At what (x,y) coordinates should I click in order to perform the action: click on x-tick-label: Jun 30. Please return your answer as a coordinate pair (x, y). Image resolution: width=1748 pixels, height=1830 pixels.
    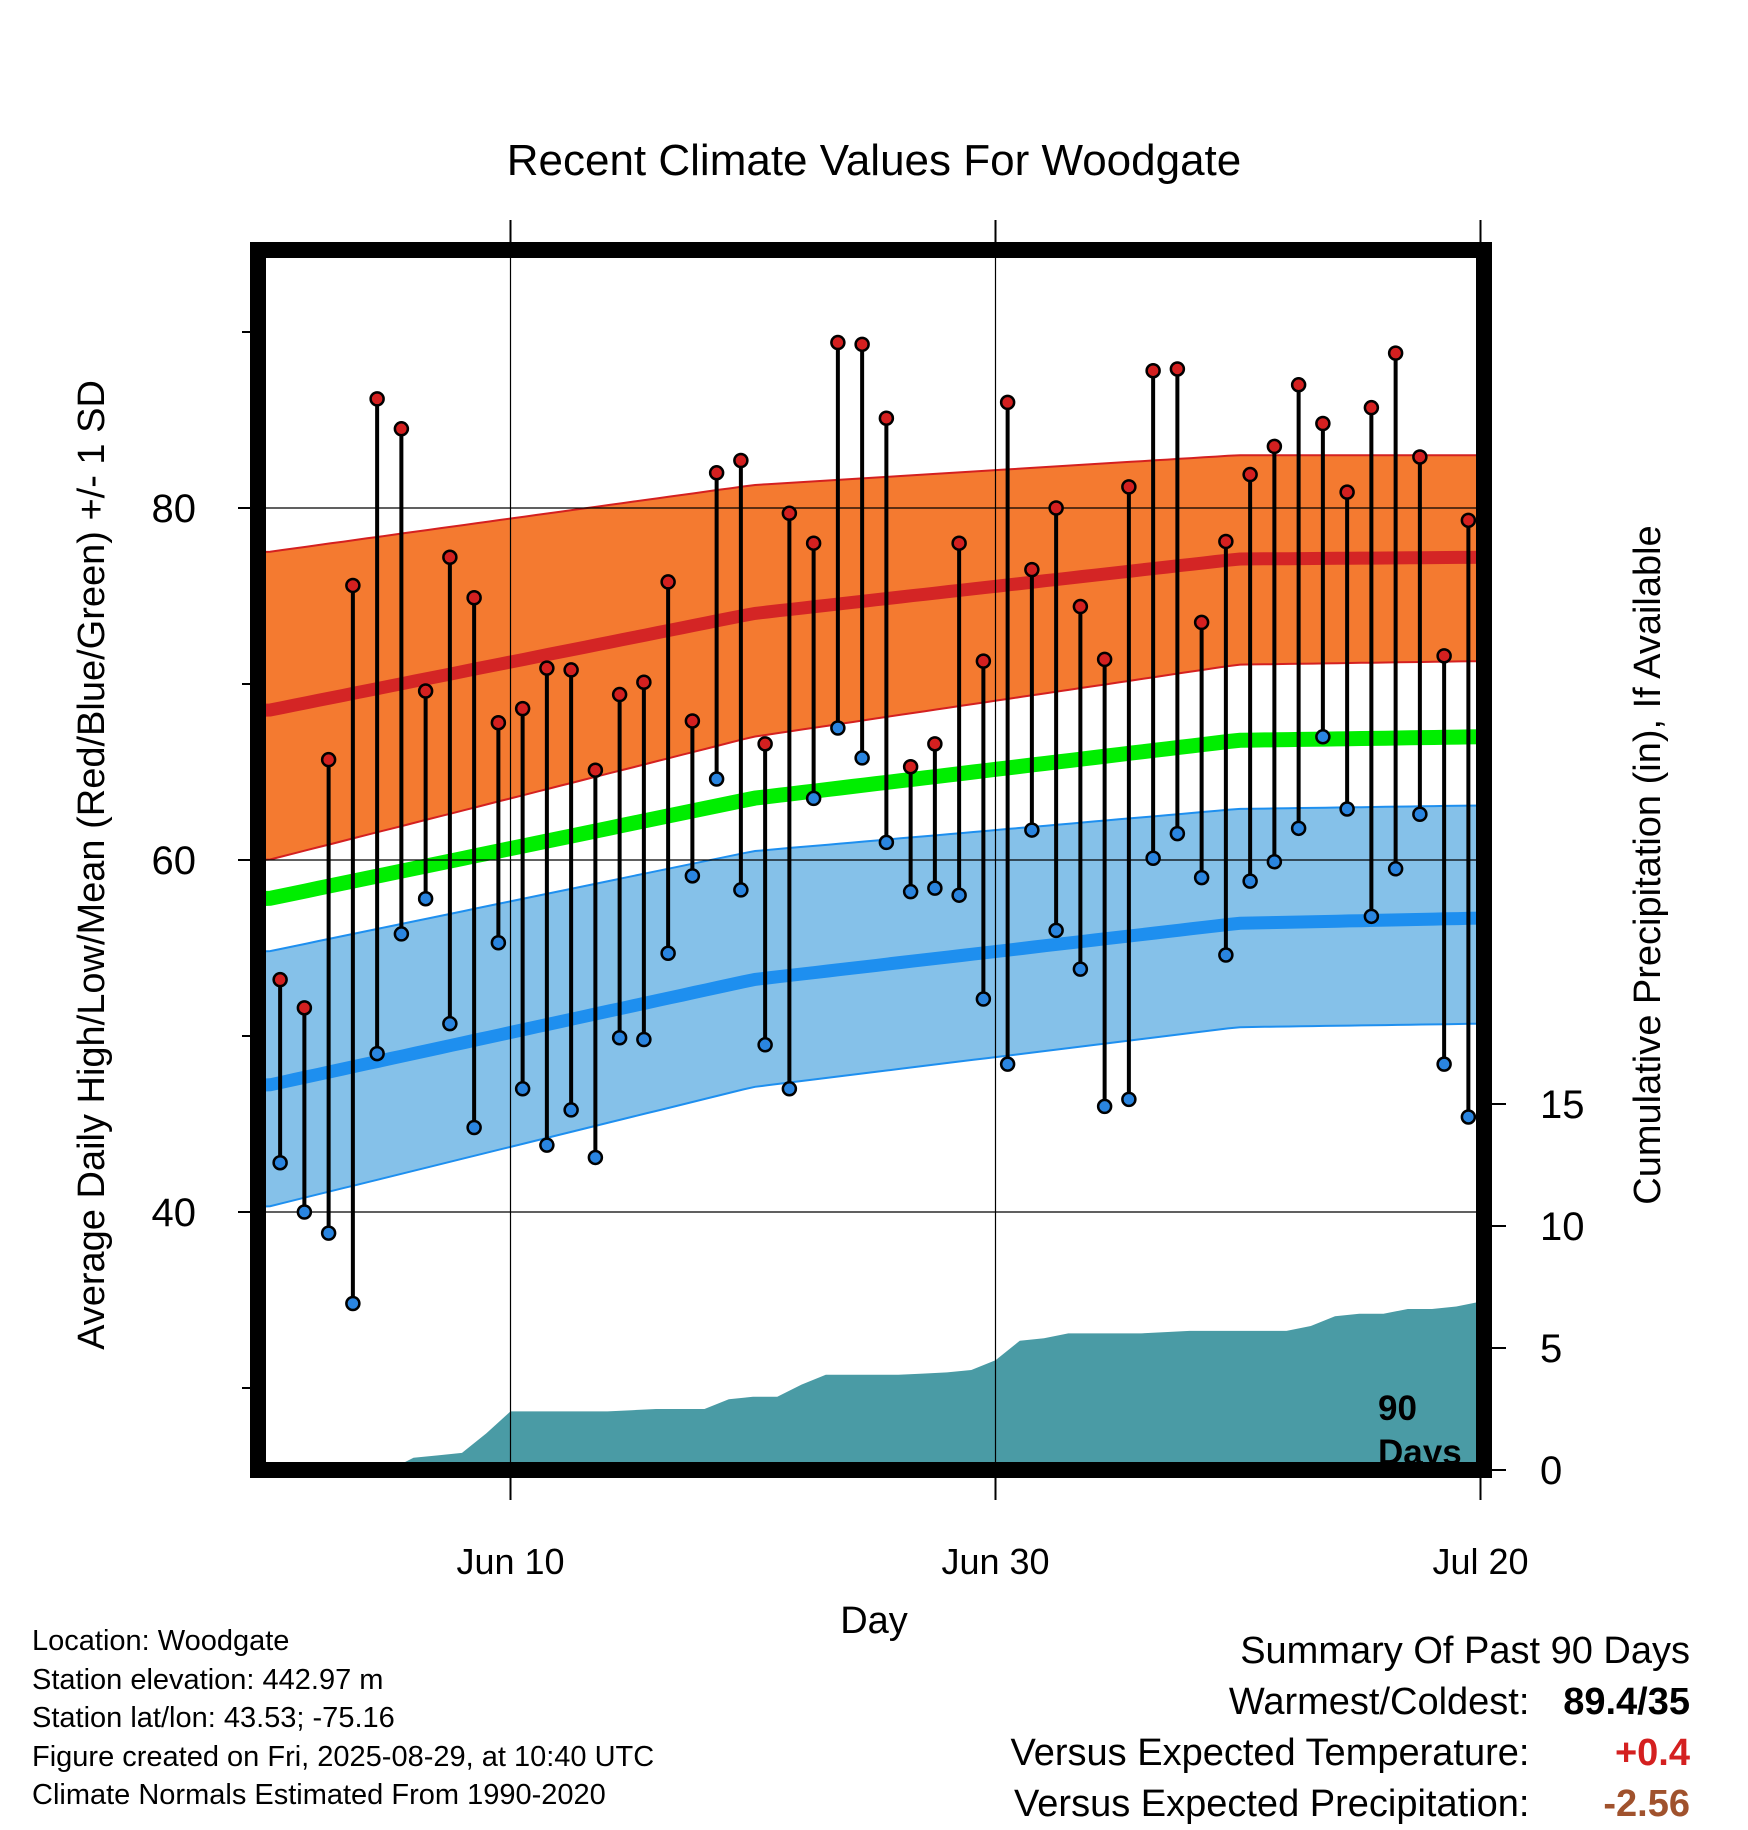
    Looking at the image, I should click on (995, 1561).